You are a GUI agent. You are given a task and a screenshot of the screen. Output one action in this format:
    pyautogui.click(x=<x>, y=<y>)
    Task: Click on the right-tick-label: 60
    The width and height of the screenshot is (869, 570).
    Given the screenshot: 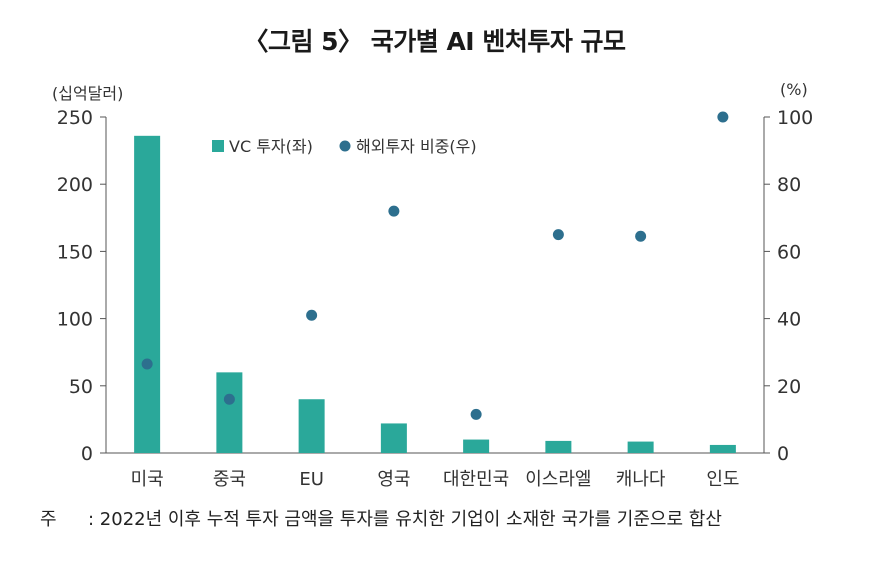 What is the action you would take?
    pyautogui.click(x=789, y=252)
    